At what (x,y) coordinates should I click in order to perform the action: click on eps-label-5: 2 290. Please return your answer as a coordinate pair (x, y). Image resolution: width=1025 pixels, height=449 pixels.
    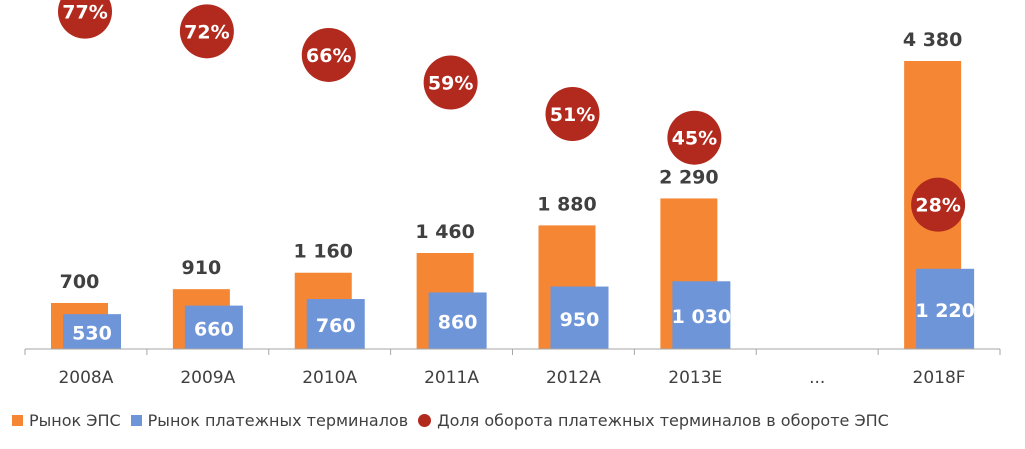
    Looking at the image, I should click on (689, 177).